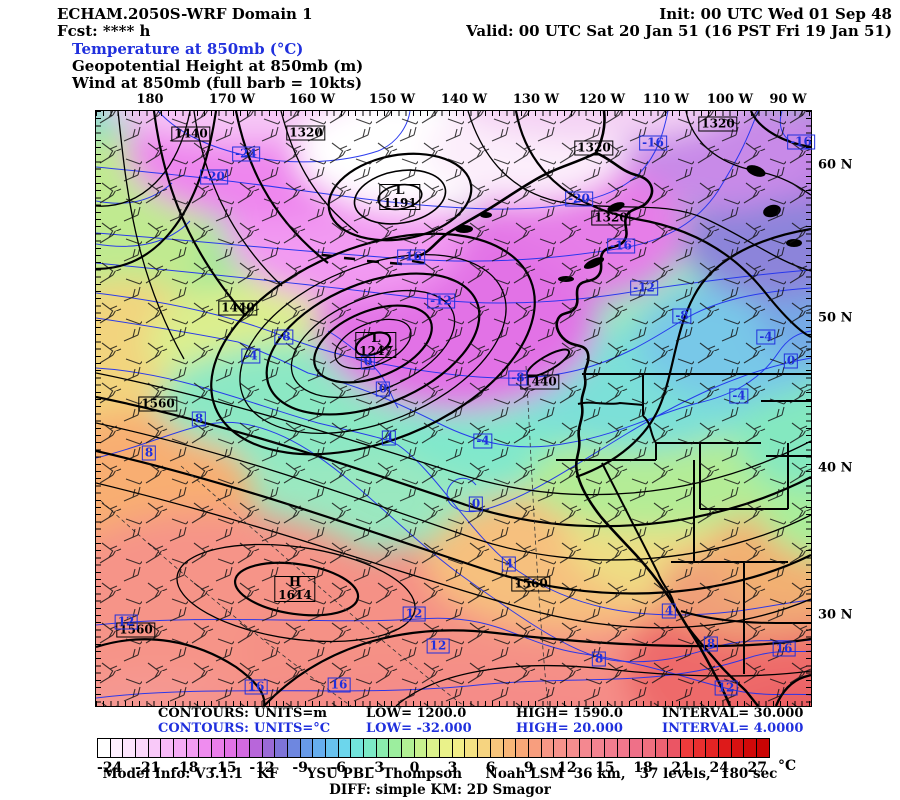 This screenshot has width=900, height=800. What do you see at coordinates (490, 768) in the screenshot?
I see `colorbar-tick-label: 6` at bounding box center [490, 768].